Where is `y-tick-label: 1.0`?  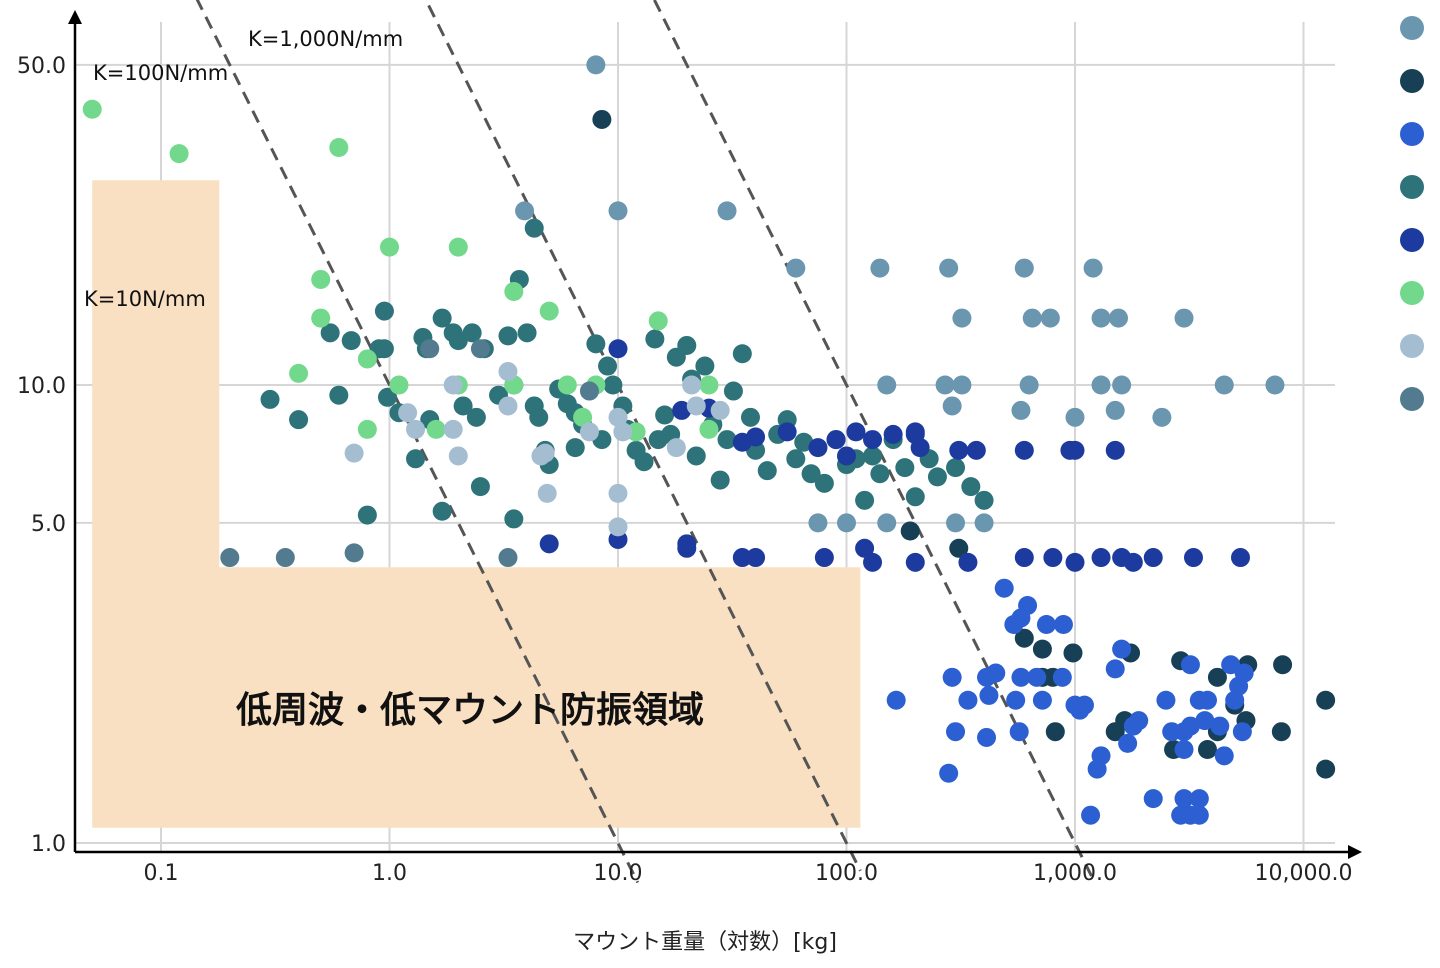
y-tick-label: 1.0 is located at coordinates (48, 844).